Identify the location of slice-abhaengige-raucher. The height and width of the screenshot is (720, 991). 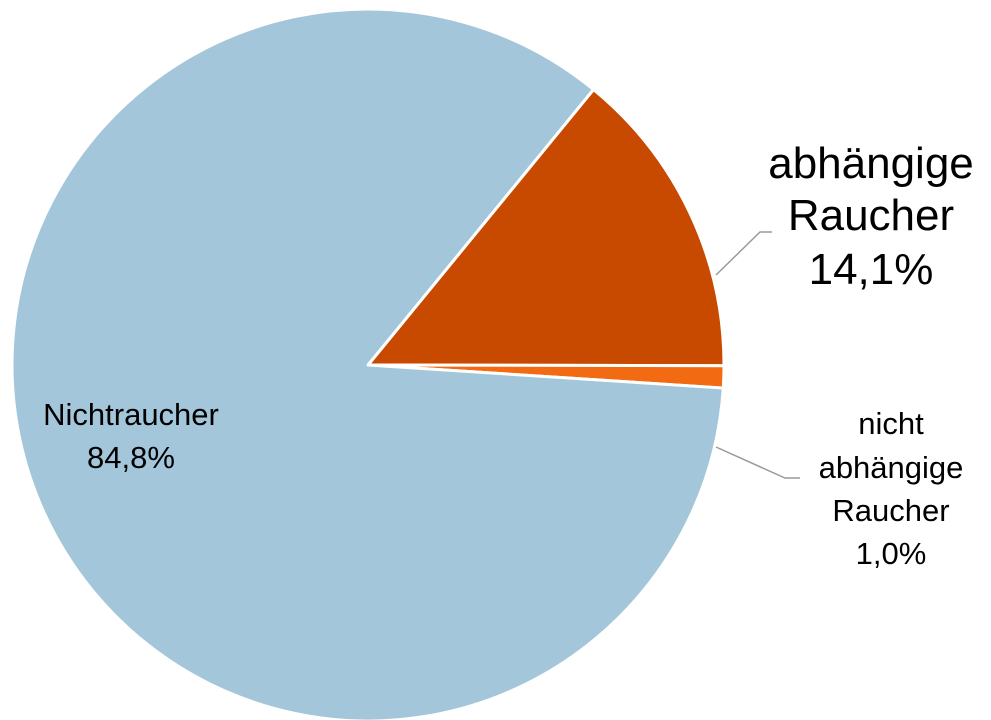
(546, 228).